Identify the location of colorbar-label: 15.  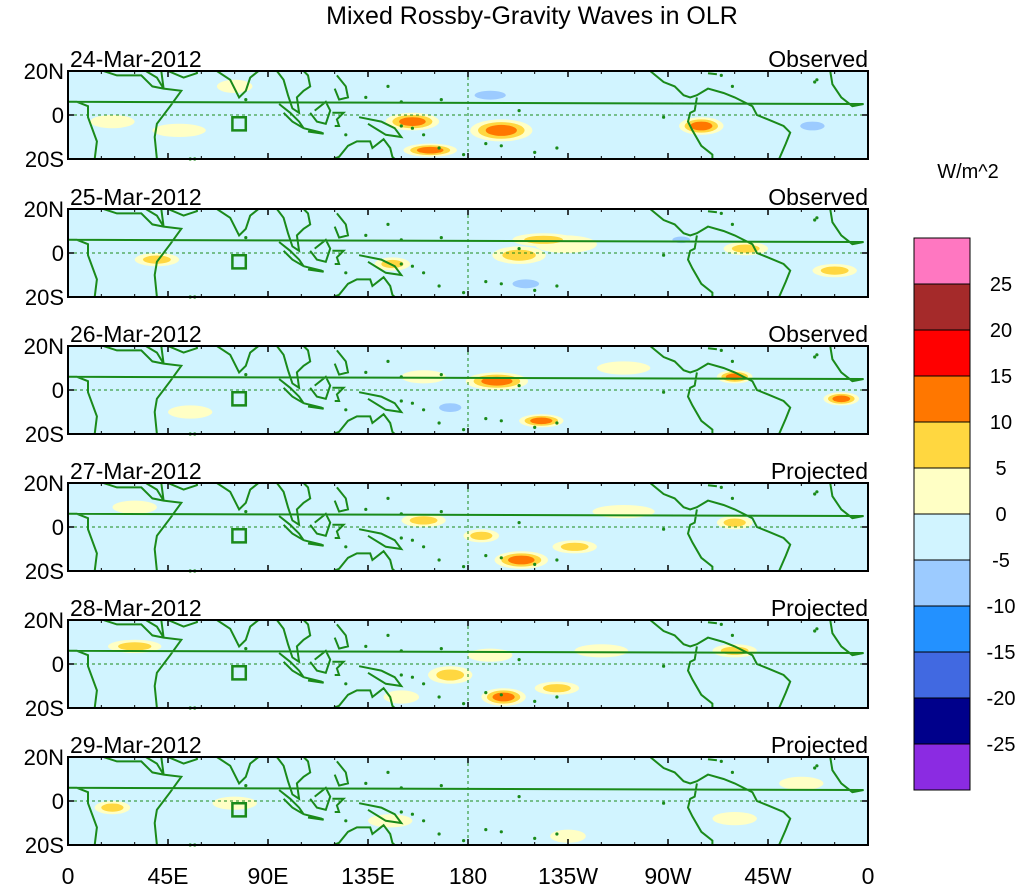
(1001, 377).